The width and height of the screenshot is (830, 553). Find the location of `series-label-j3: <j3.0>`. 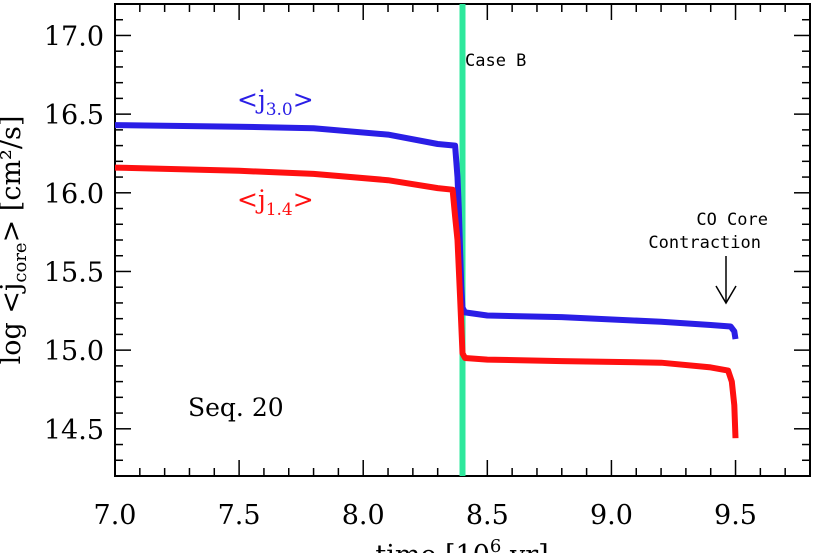

series-label-j3: <j3.0> is located at coordinates (275, 102).